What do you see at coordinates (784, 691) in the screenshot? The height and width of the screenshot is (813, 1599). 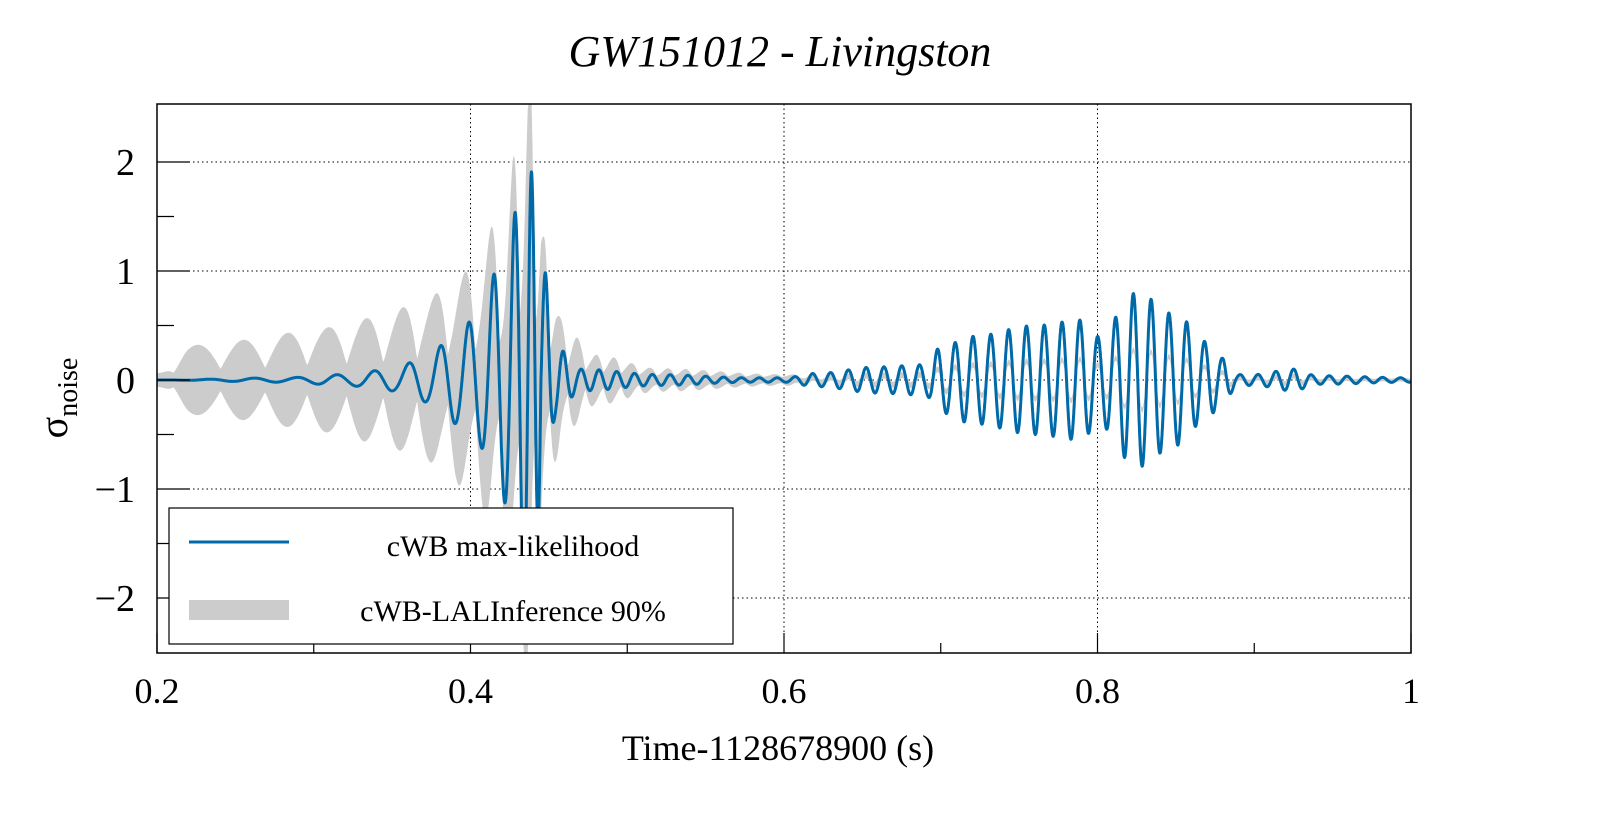 I see `x-tick-label: 0.6` at bounding box center [784, 691].